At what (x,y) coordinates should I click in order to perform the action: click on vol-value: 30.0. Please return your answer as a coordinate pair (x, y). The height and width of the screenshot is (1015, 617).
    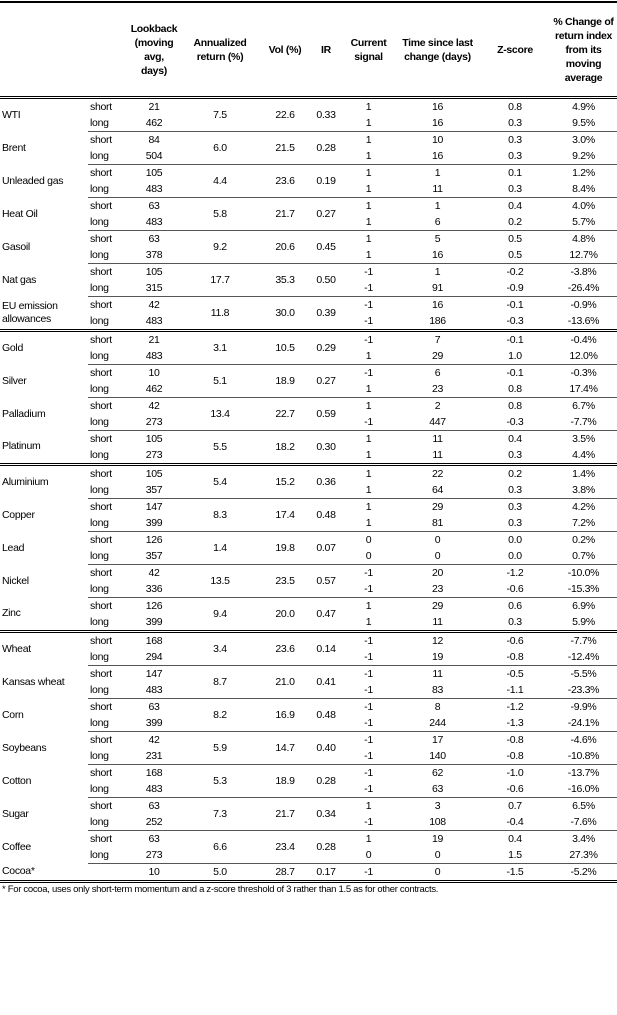
    Looking at the image, I should click on (285, 314).